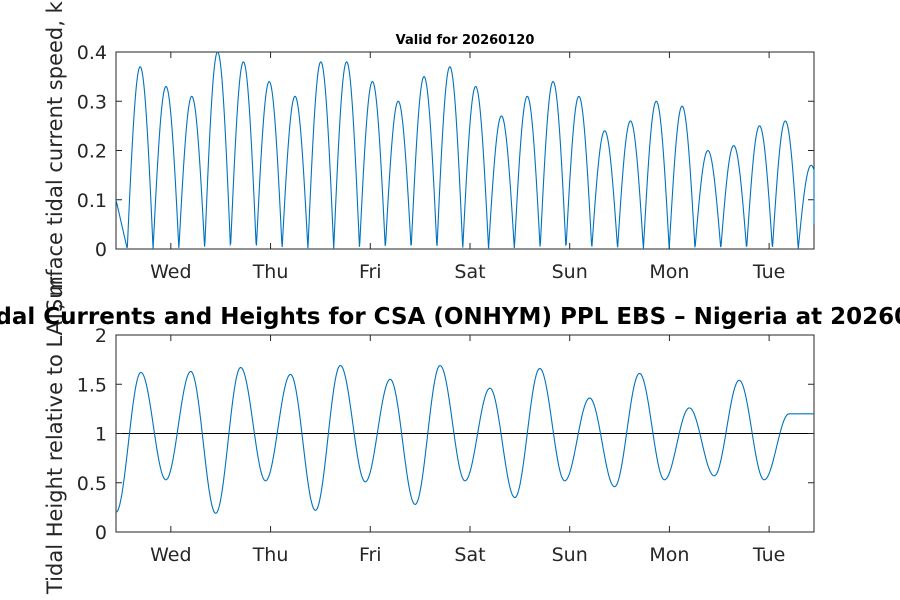 The width and height of the screenshot is (900, 600). Describe the element at coordinates (92, 152) in the screenshot. I see `ytick-label: 0.2` at that location.